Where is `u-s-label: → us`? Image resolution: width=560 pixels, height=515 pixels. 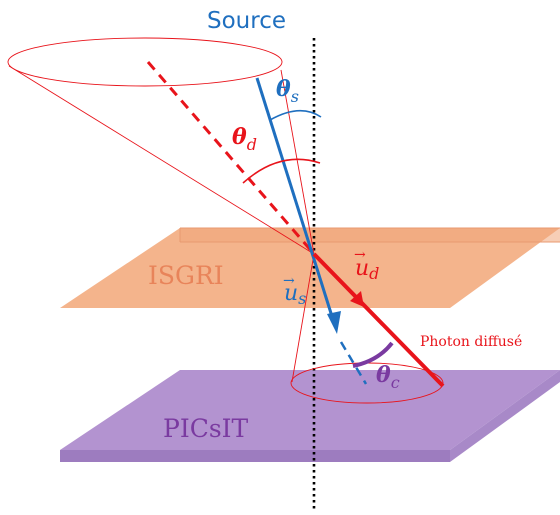 u-s-label: → us is located at coordinates (294, 290).